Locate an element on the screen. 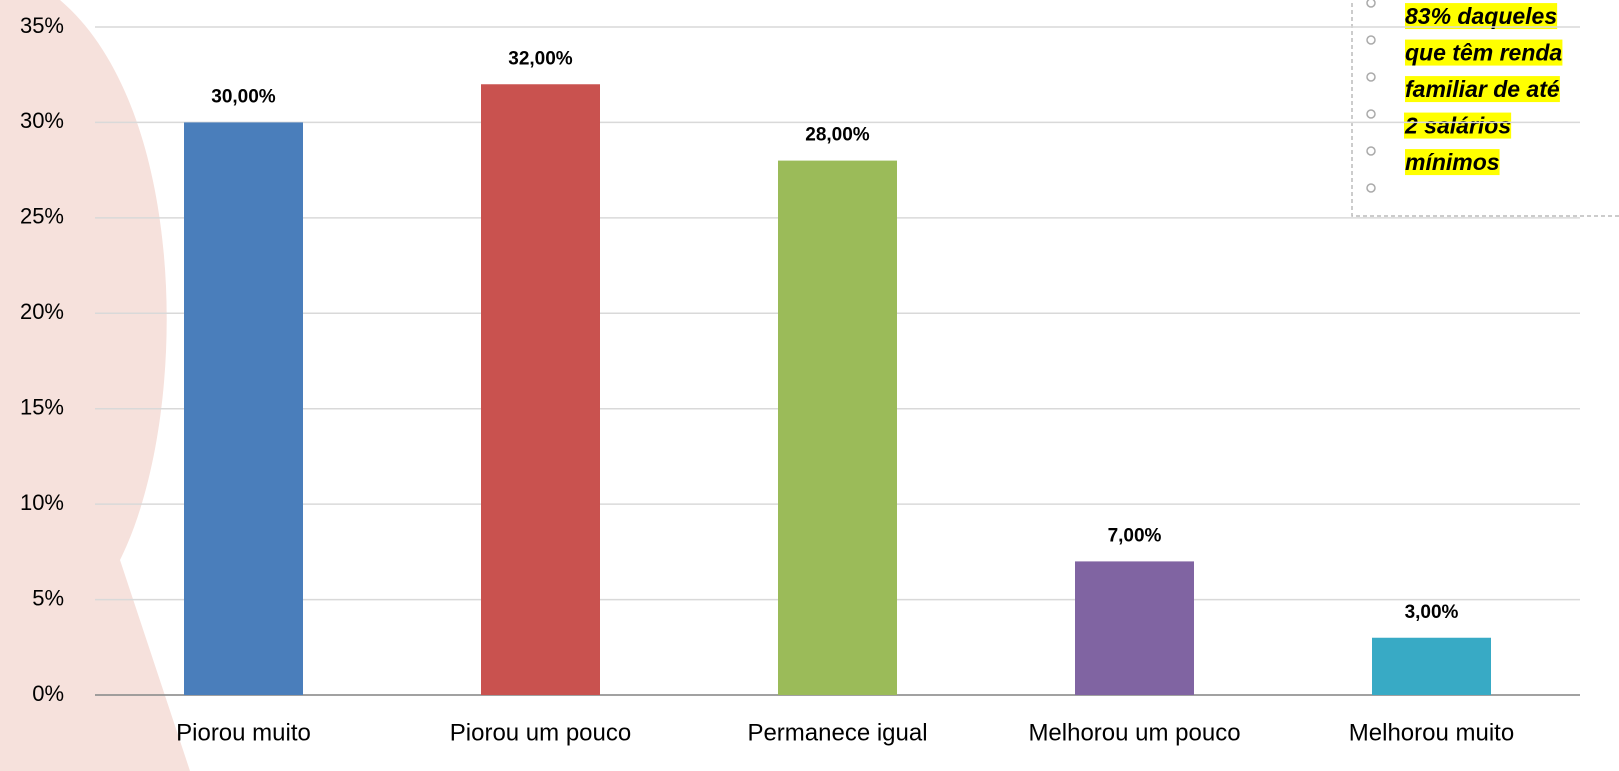 The image size is (1619, 771). y-tick-label: 15% is located at coordinates (42, 407).